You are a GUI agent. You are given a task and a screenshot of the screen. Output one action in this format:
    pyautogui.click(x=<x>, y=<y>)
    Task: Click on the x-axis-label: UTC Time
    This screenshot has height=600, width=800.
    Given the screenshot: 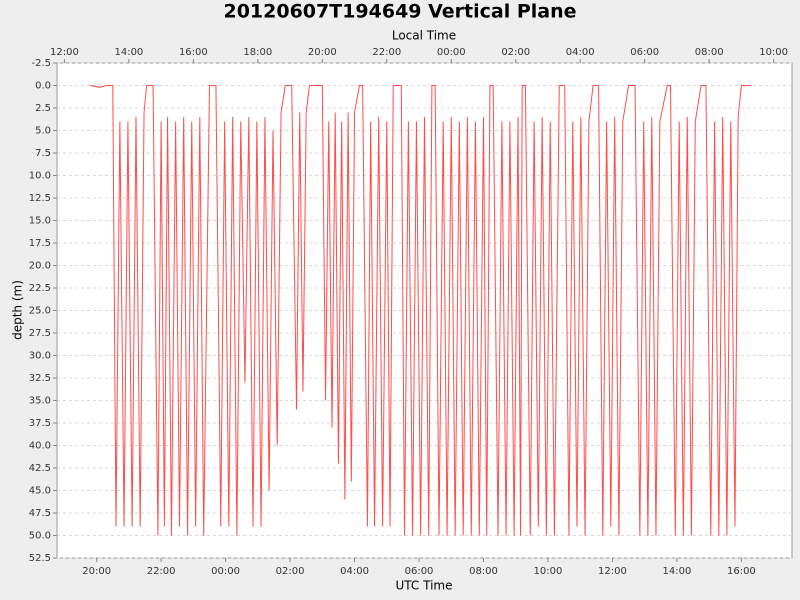 What is the action you would take?
    pyautogui.click(x=424, y=586)
    